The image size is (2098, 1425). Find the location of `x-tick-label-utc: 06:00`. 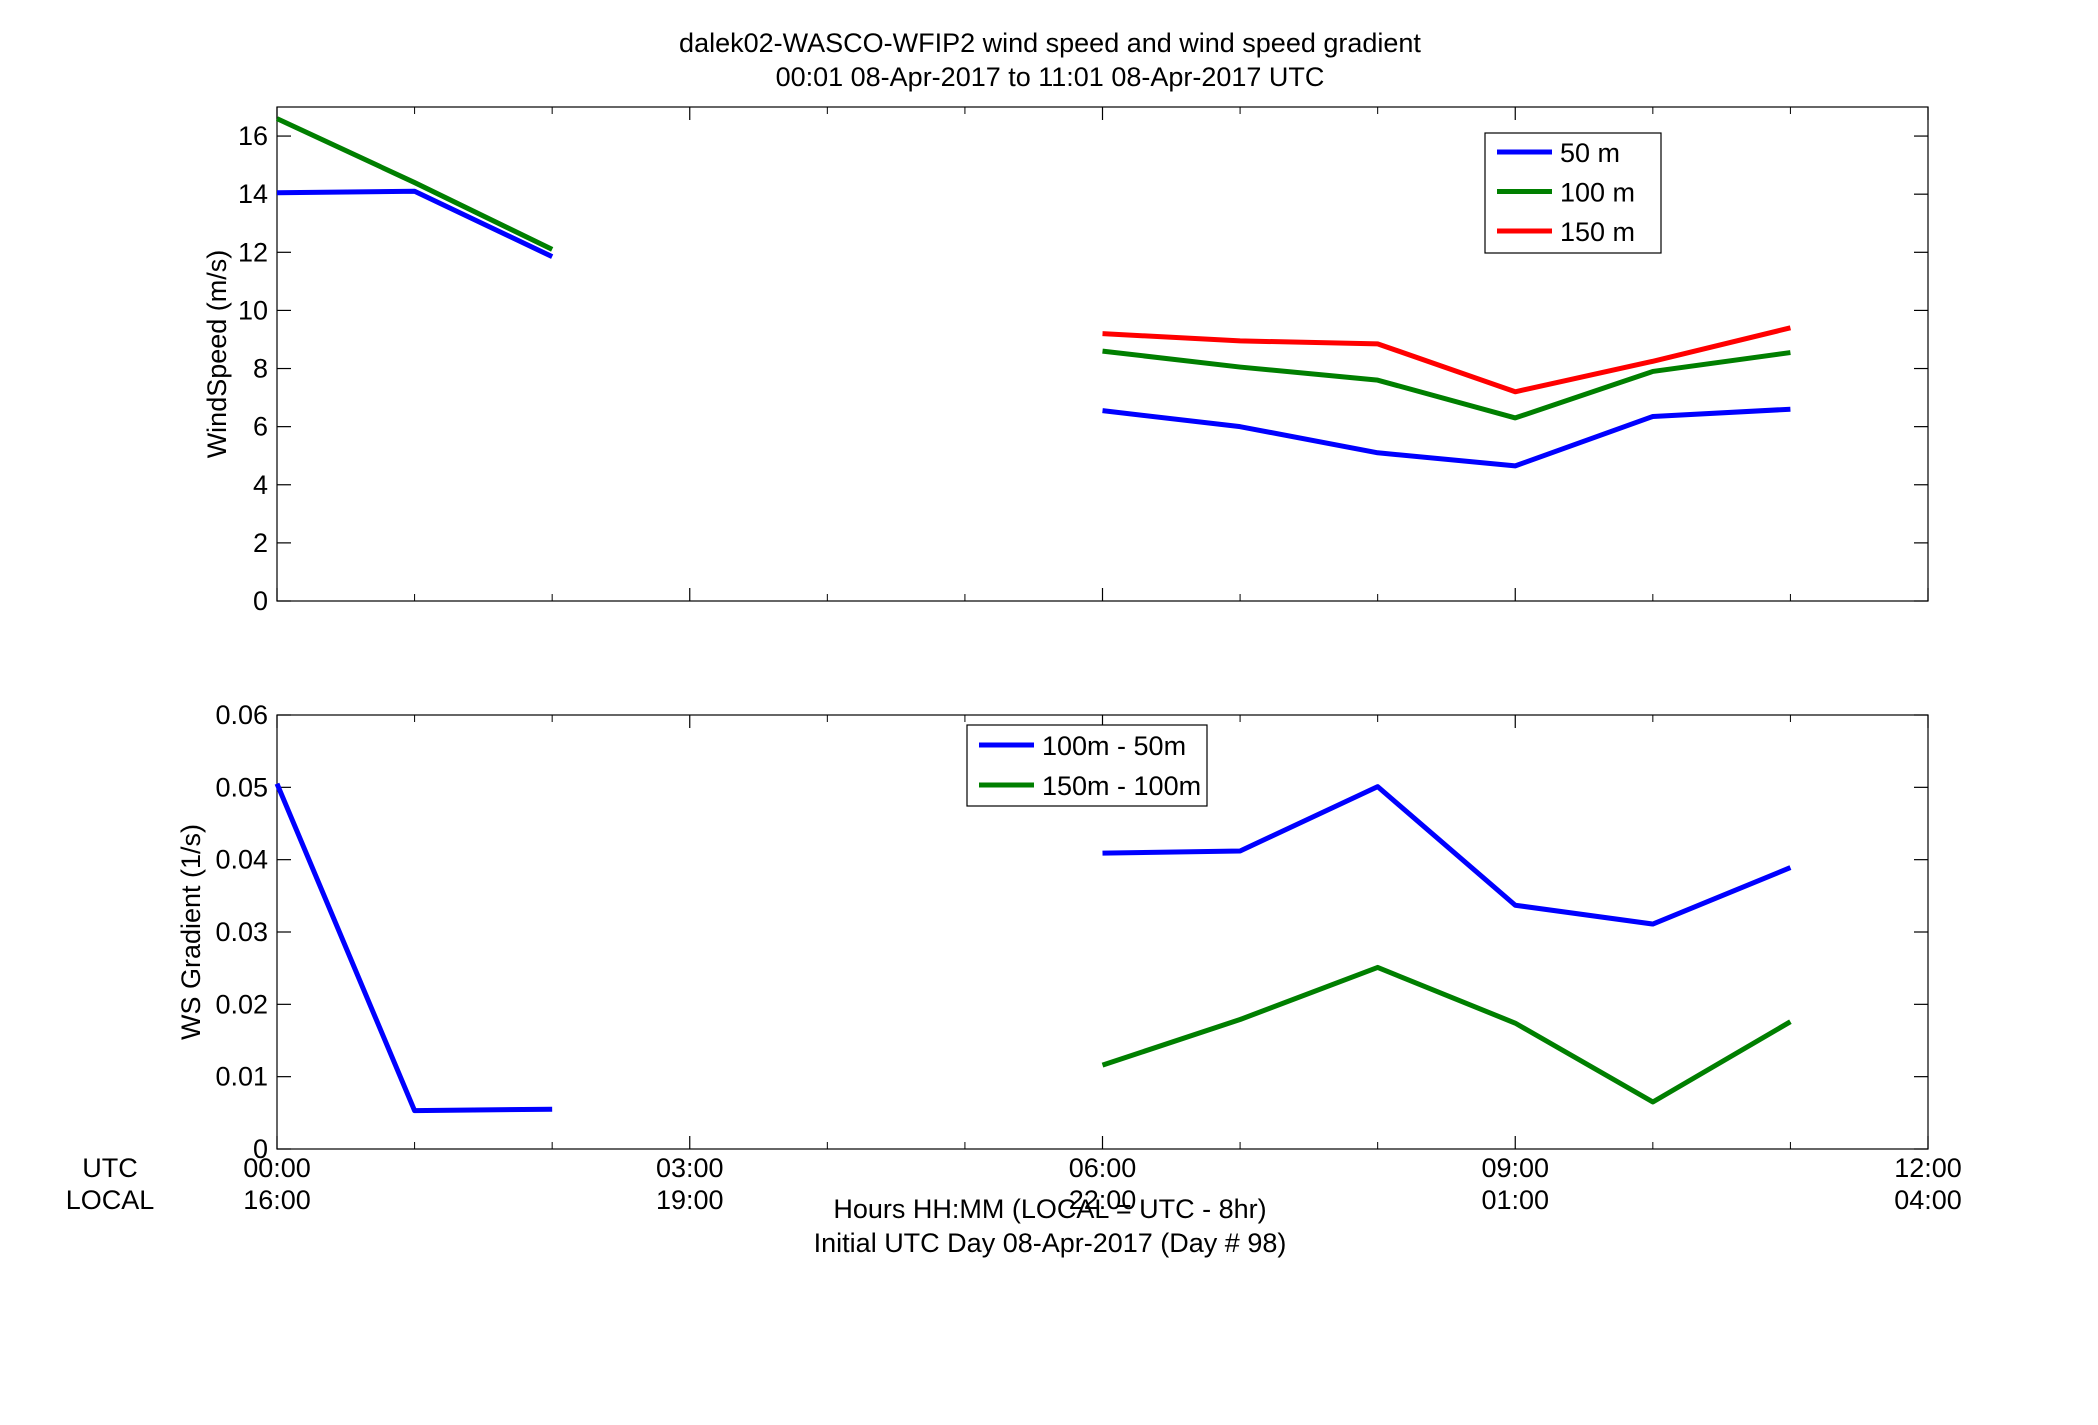

x-tick-label-utc: 06:00 is located at coordinates (1103, 1168).